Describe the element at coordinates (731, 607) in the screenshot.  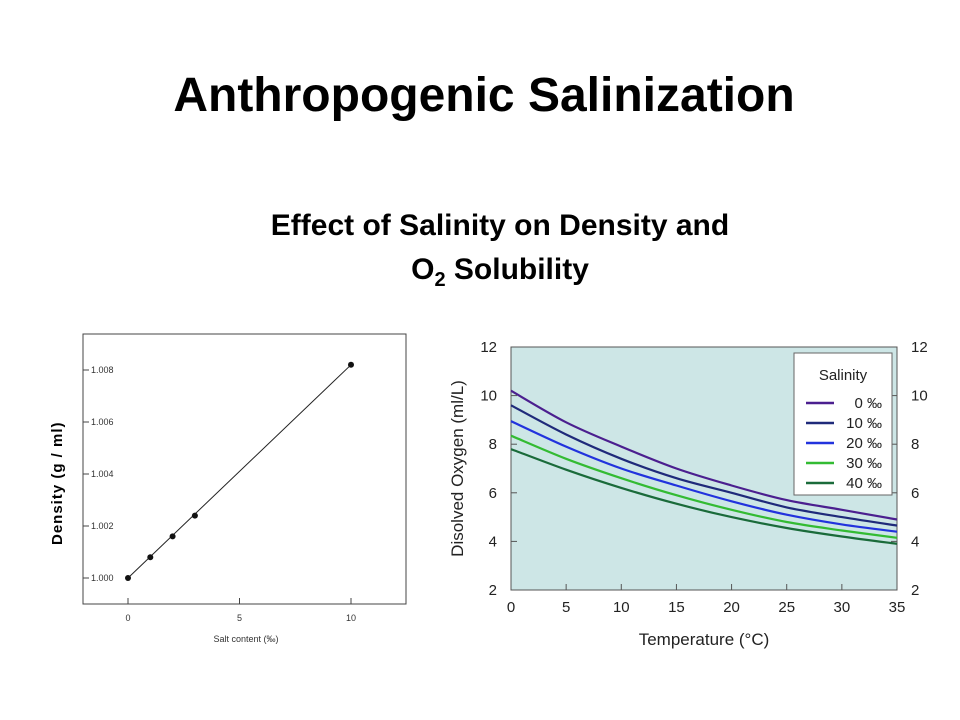
I see `oxygen-xtick-label: 20` at that location.